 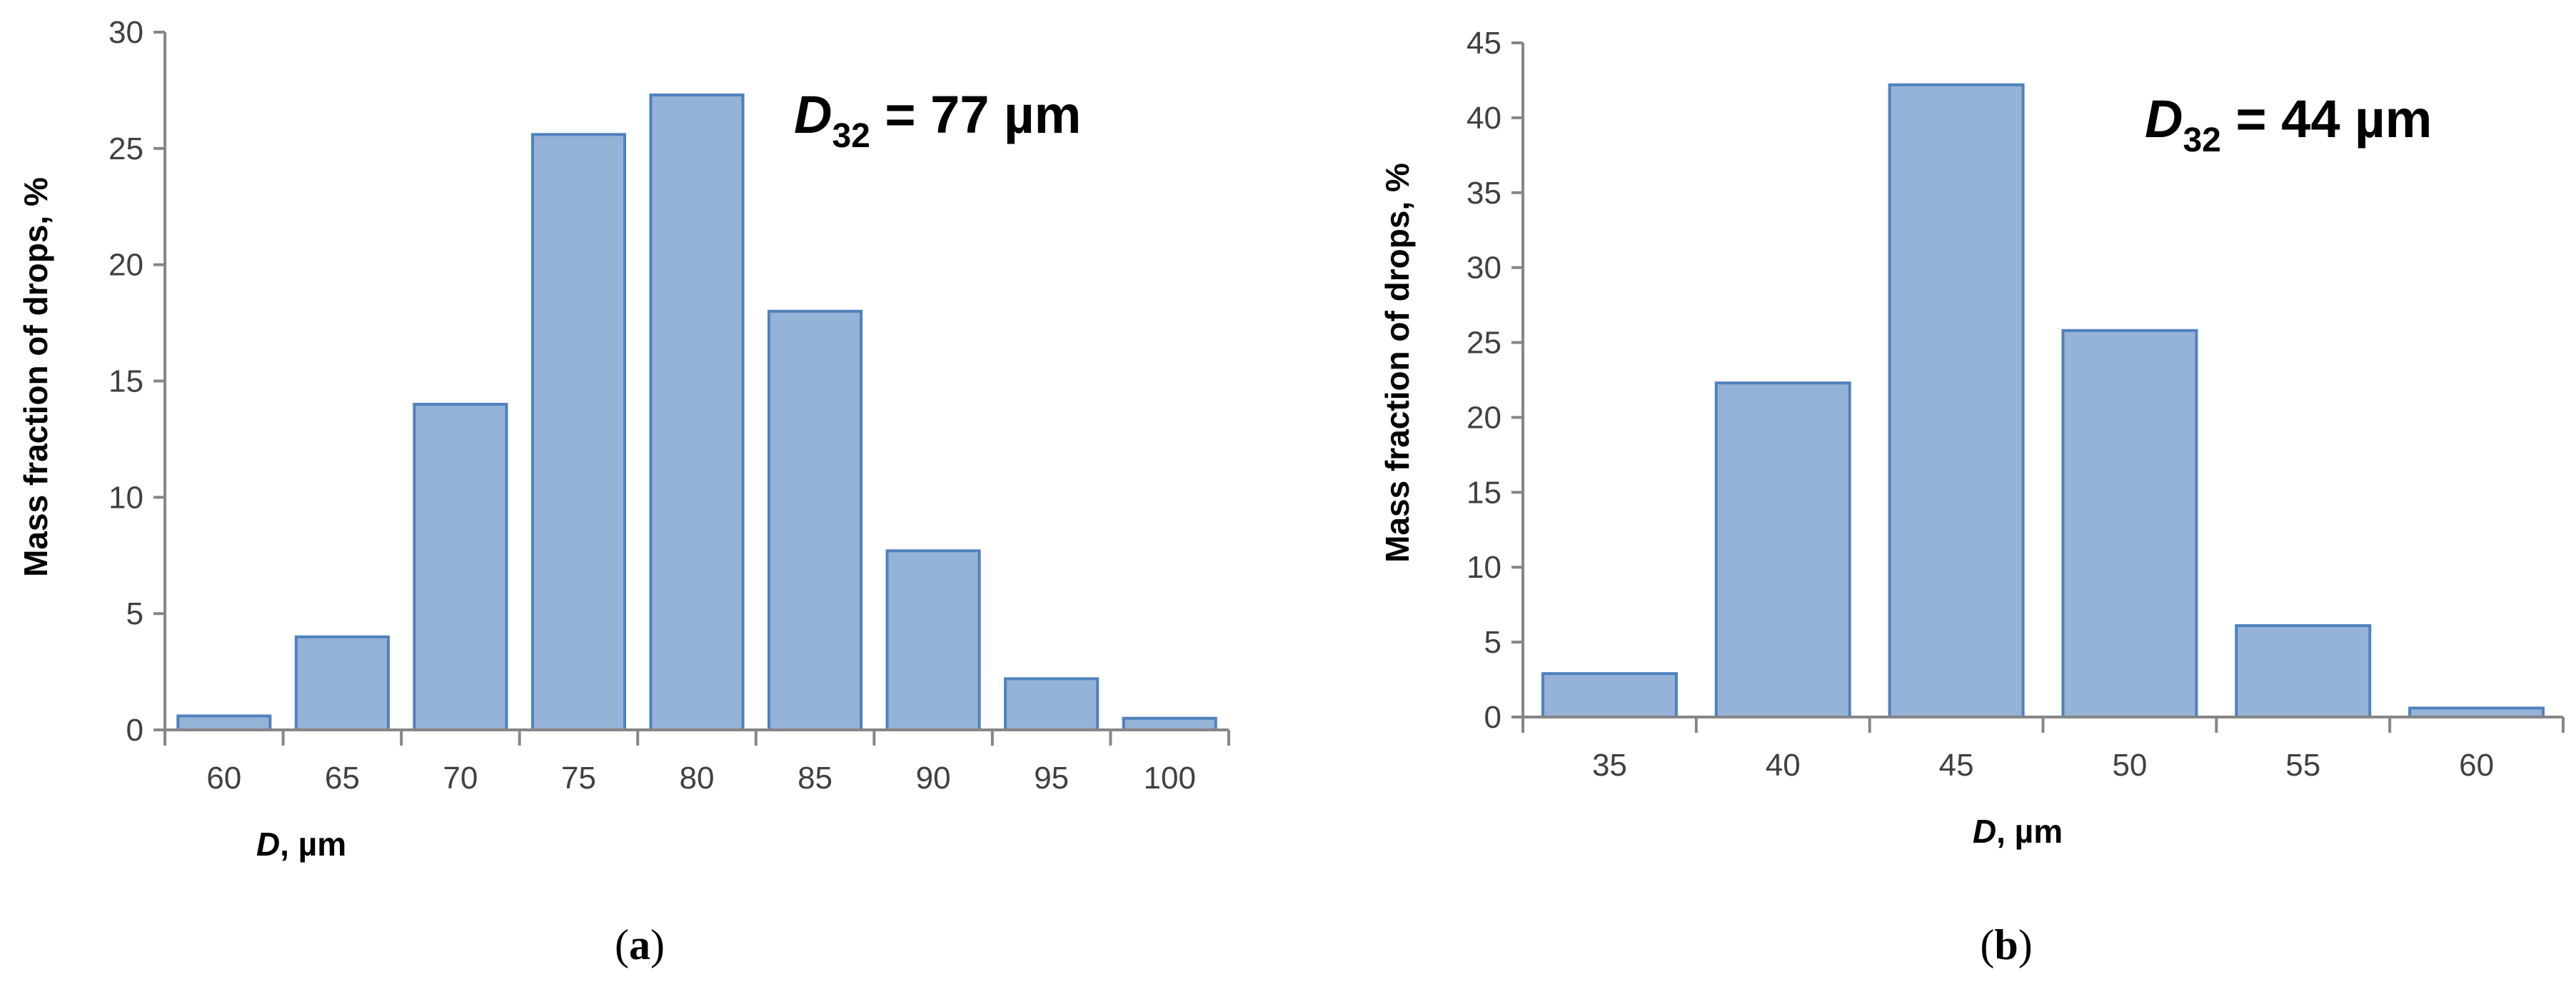 I want to click on x-tick-label: 85, so click(x=815, y=778).